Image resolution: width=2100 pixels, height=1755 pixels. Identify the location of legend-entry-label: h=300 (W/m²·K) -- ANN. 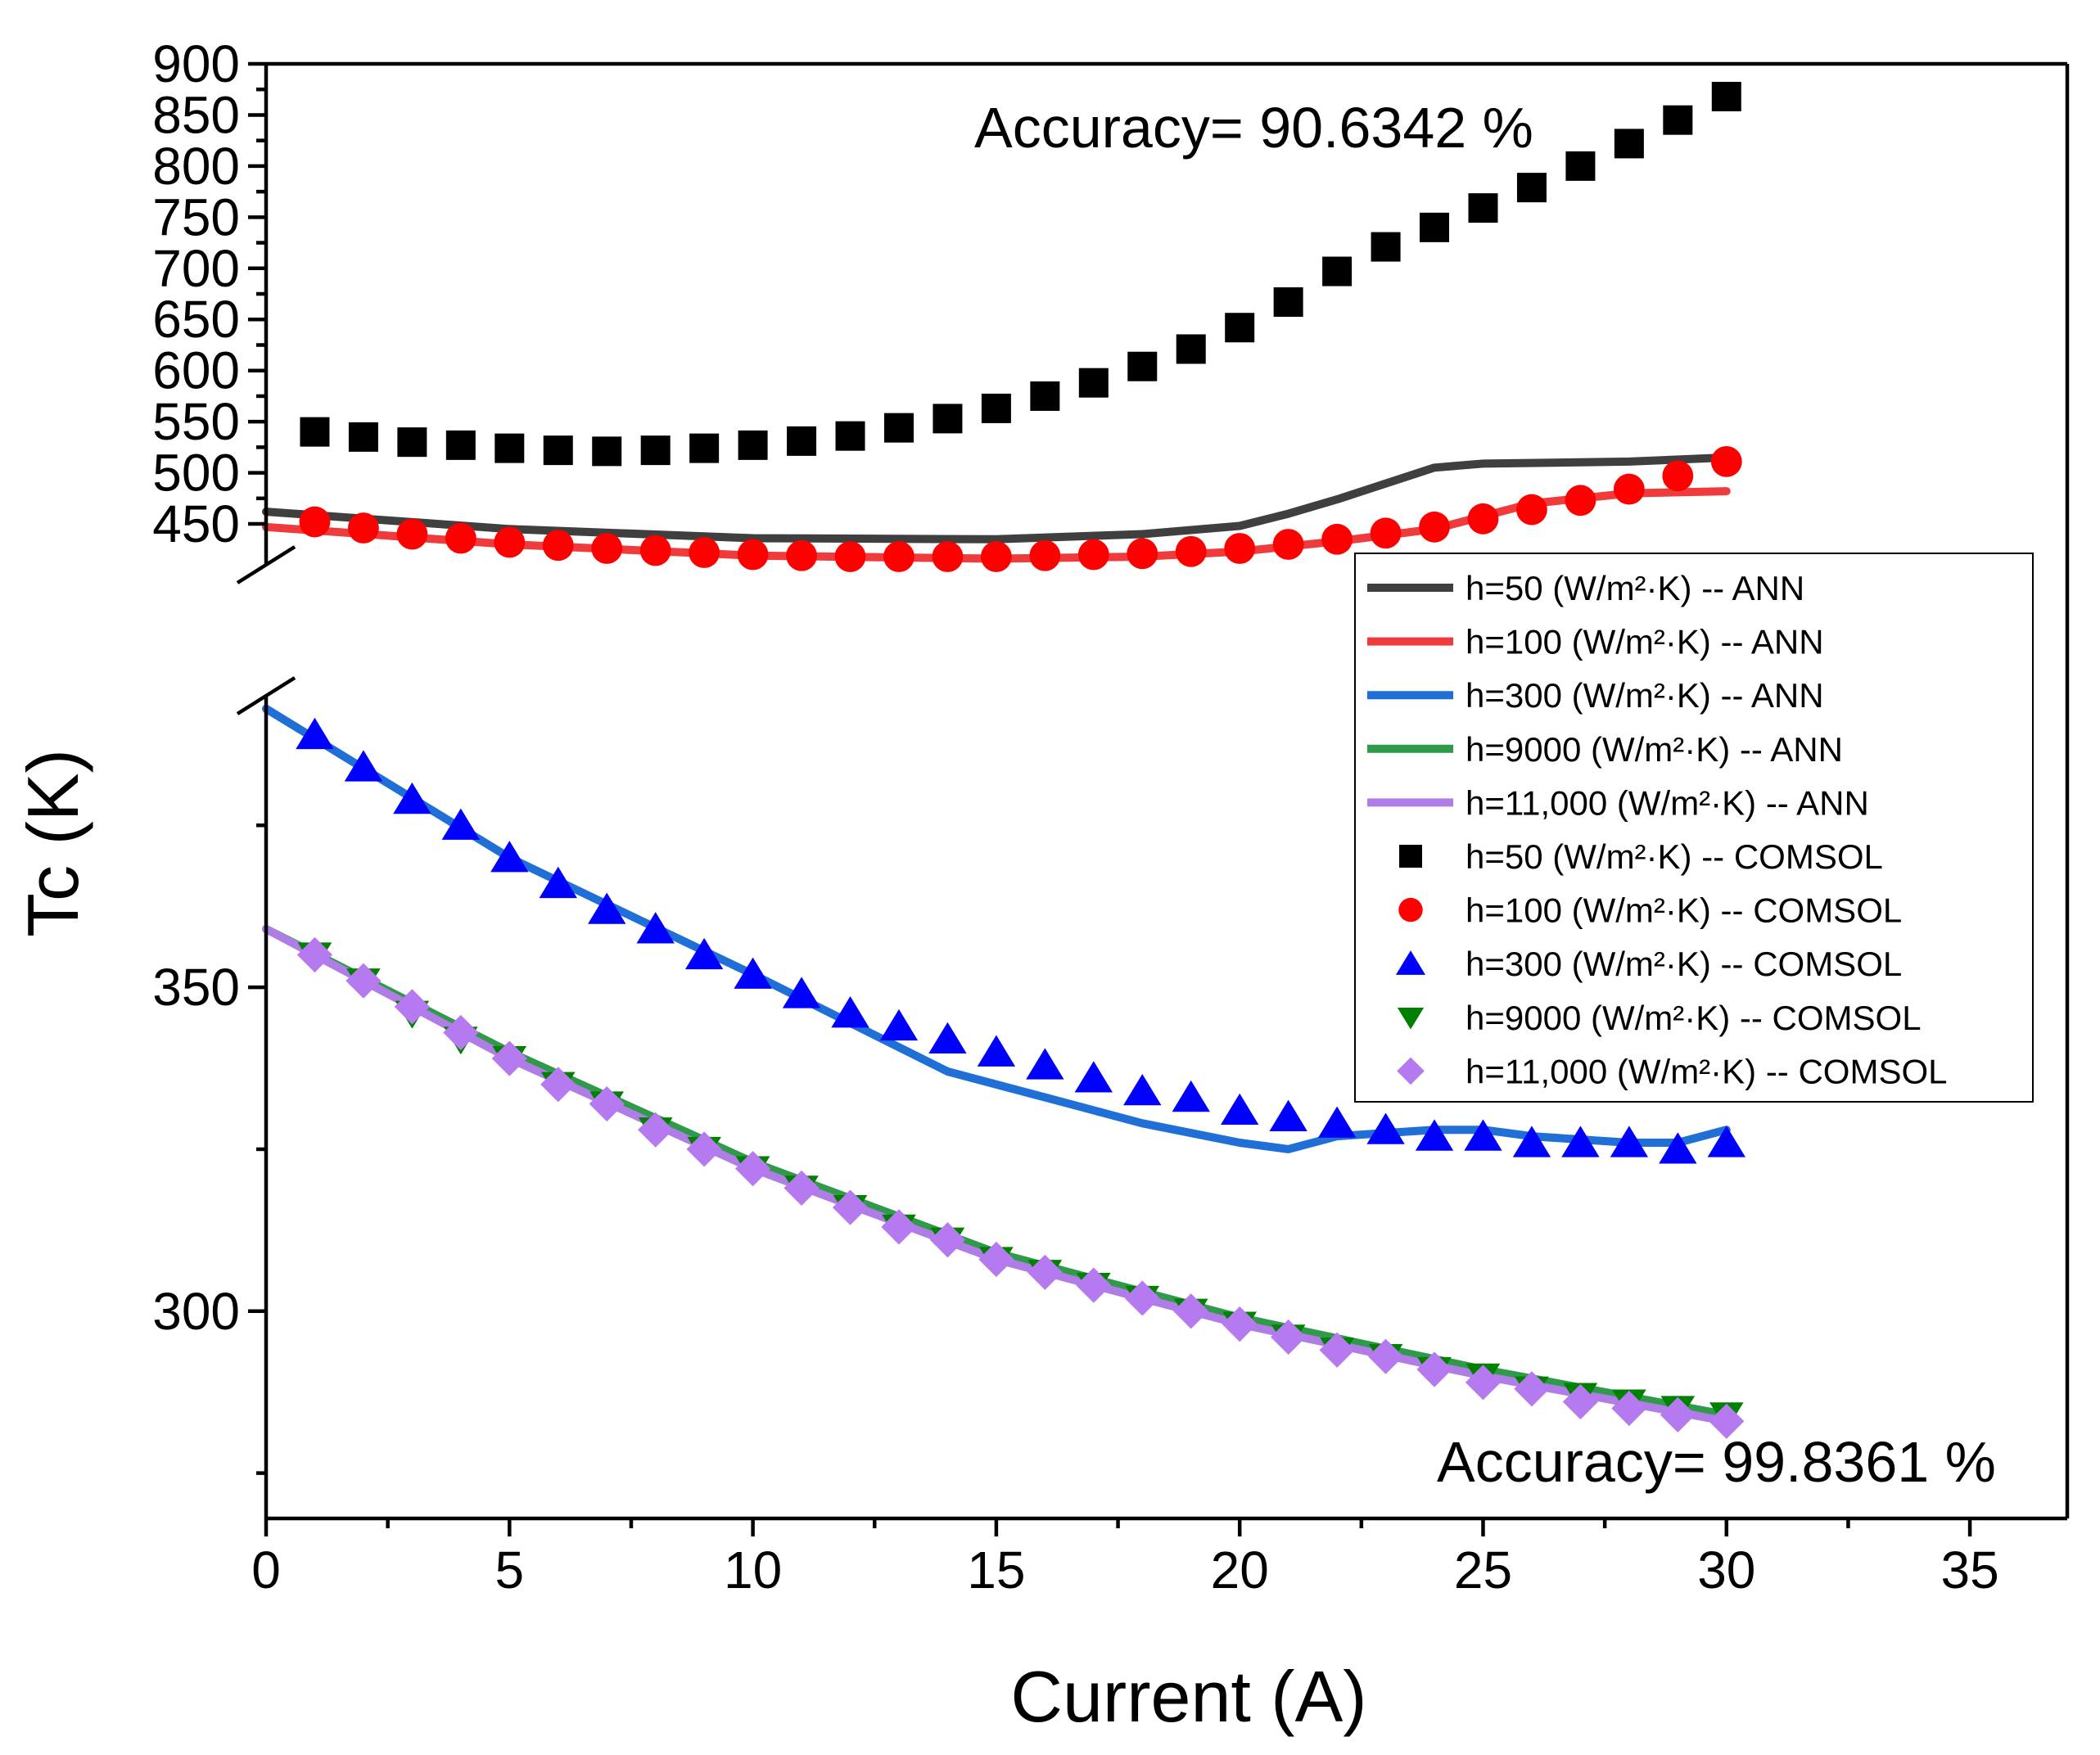
(1644, 695).